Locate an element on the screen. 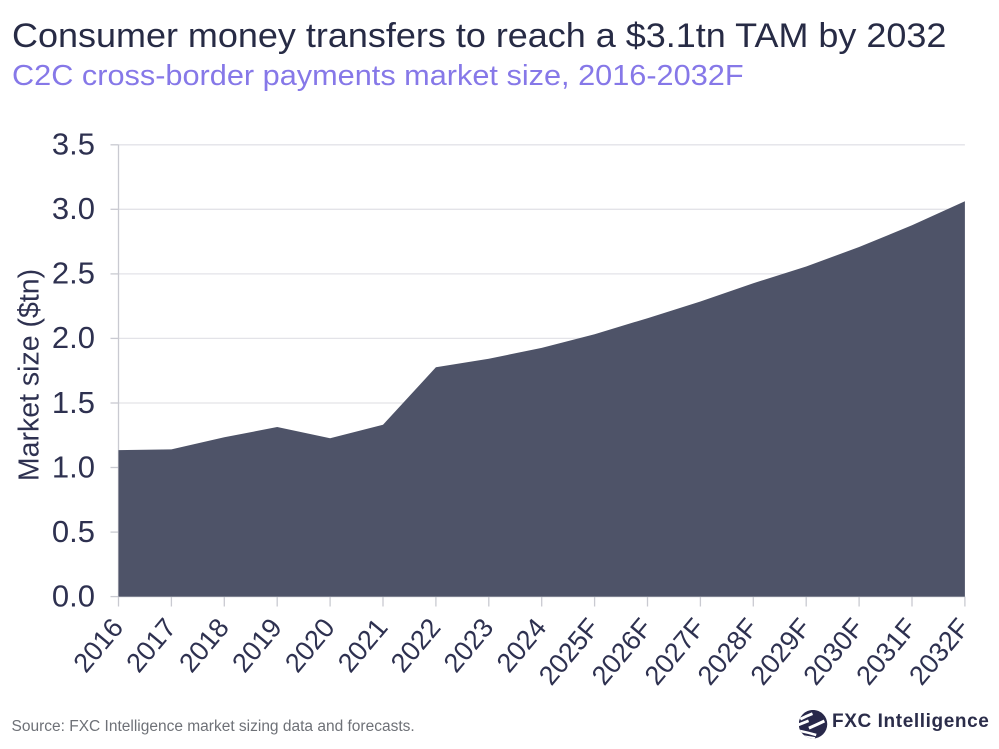 The height and width of the screenshot is (749, 999). svg-text: 2016 is located at coordinates (98, 645).